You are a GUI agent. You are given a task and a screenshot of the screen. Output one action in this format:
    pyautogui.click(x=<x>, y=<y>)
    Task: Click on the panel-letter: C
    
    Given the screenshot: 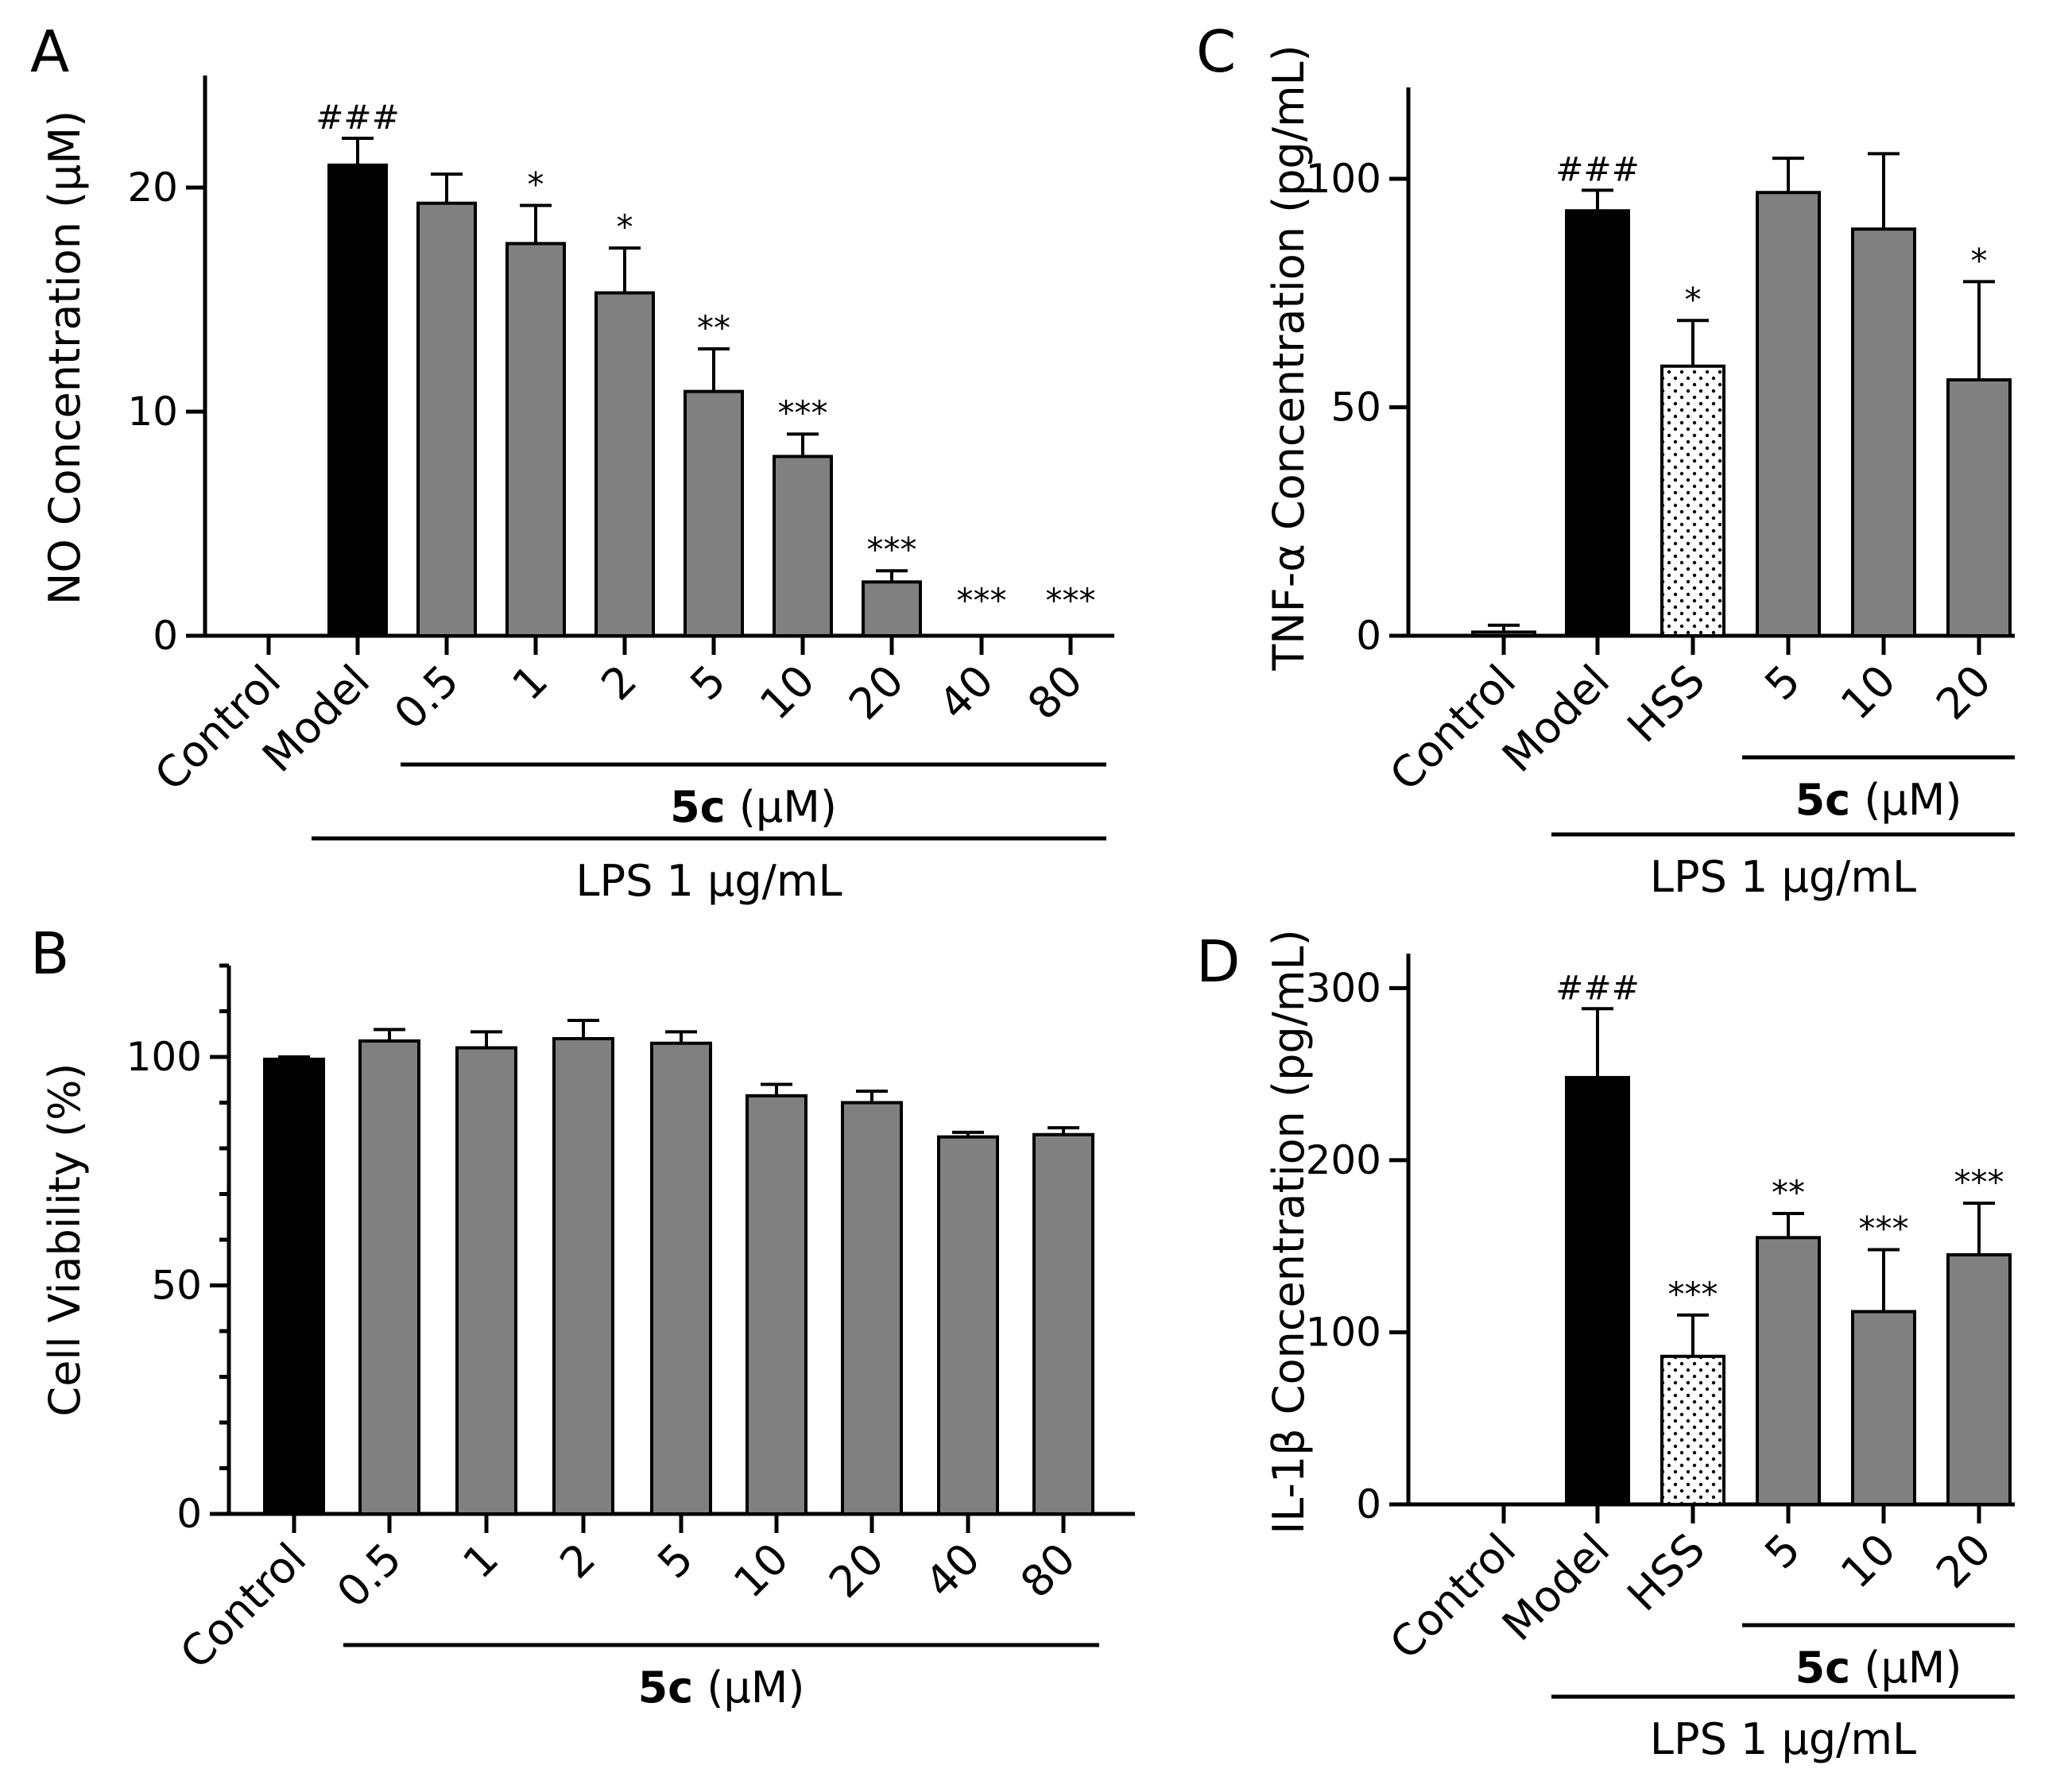 What is the action you would take?
    pyautogui.click(x=1216, y=51)
    